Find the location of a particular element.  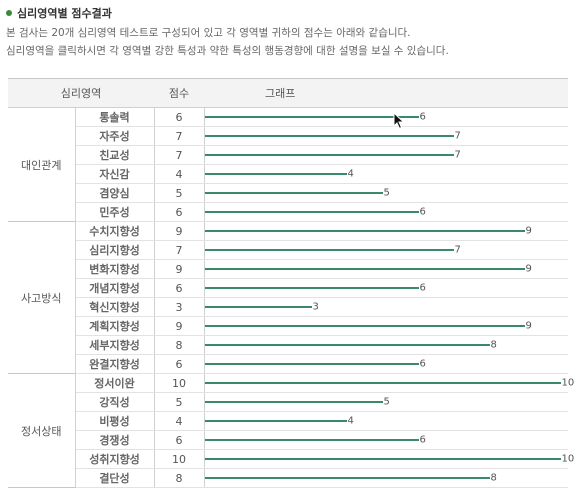

area-link: 통솔력 is located at coordinates (115, 117).